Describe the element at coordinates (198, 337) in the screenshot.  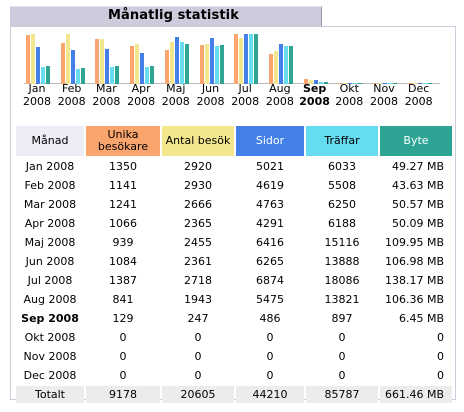
I see `cell-visits: 0` at that location.